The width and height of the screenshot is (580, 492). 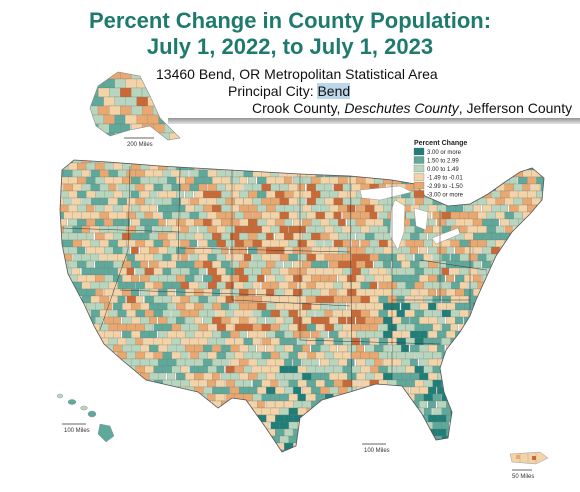 What do you see at coordinates (401, 108) in the screenshot?
I see `county-deschutes: Deschutes County` at bounding box center [401, 108].